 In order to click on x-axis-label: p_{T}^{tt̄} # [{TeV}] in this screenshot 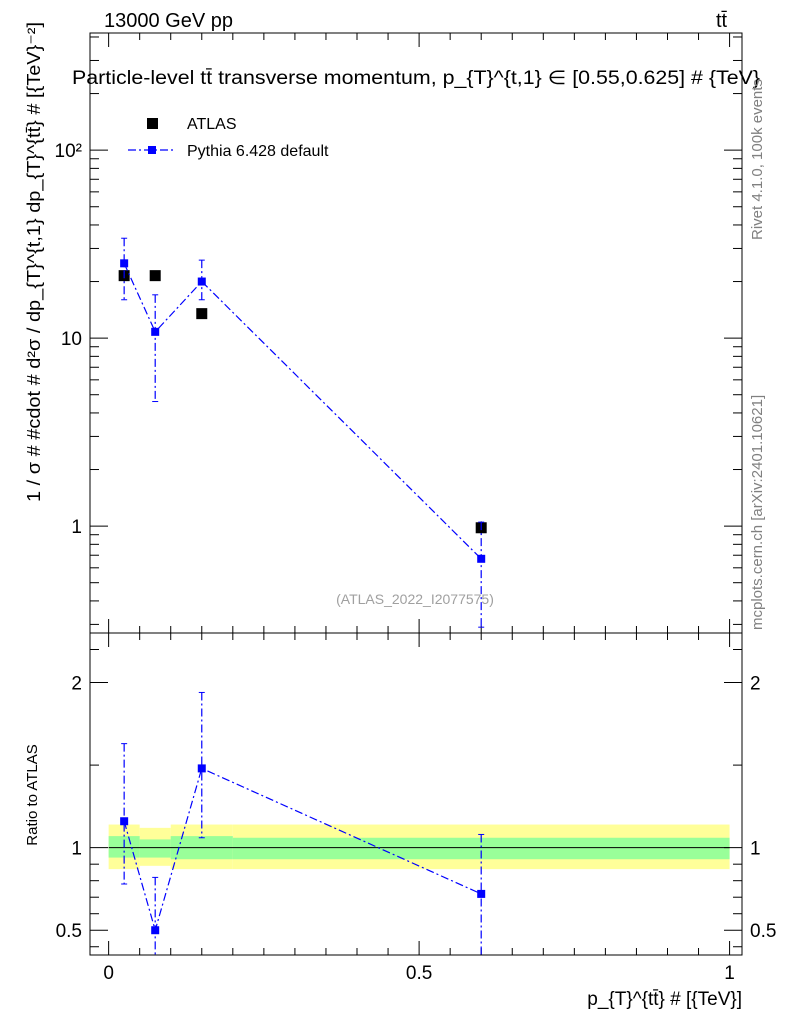, I will do `click(664, 999)`.